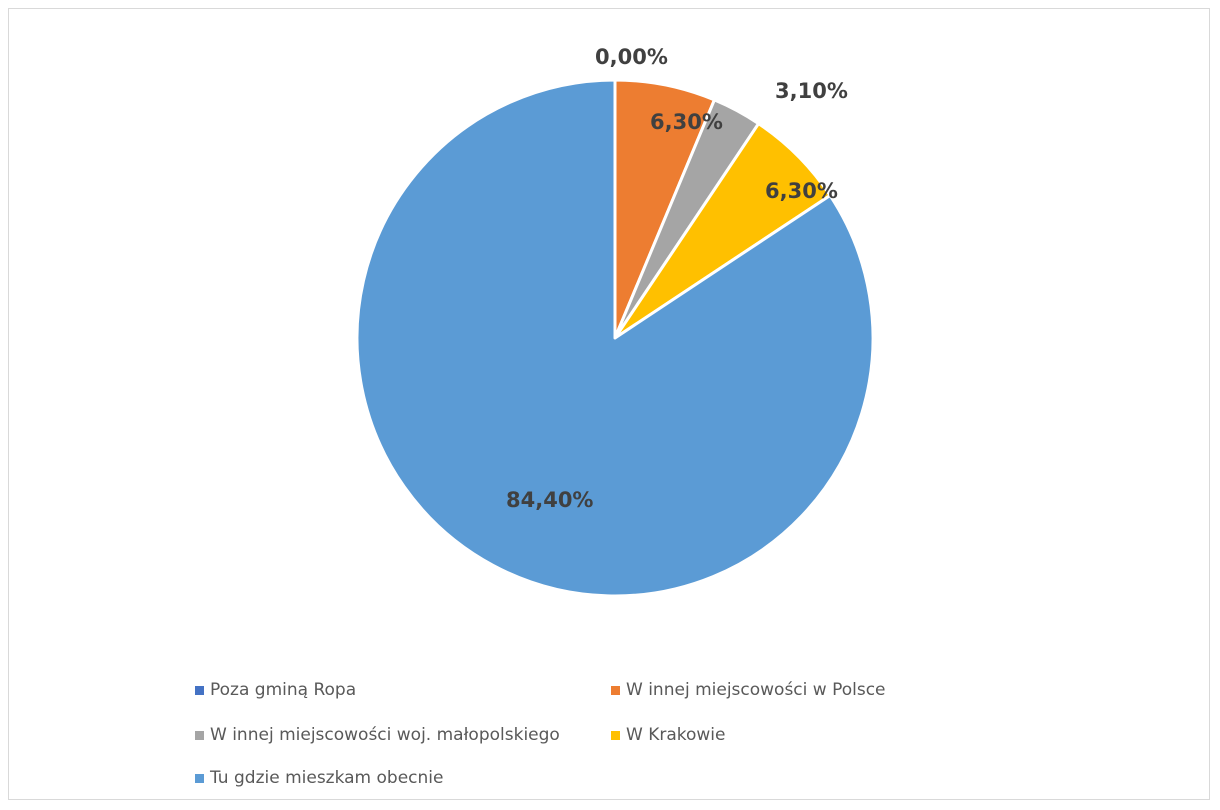  What do you see at coordinates (283, 690) in the screenshot?
I see `legend-label: Poza gminą Ropa` at bounding box center [283, 690].